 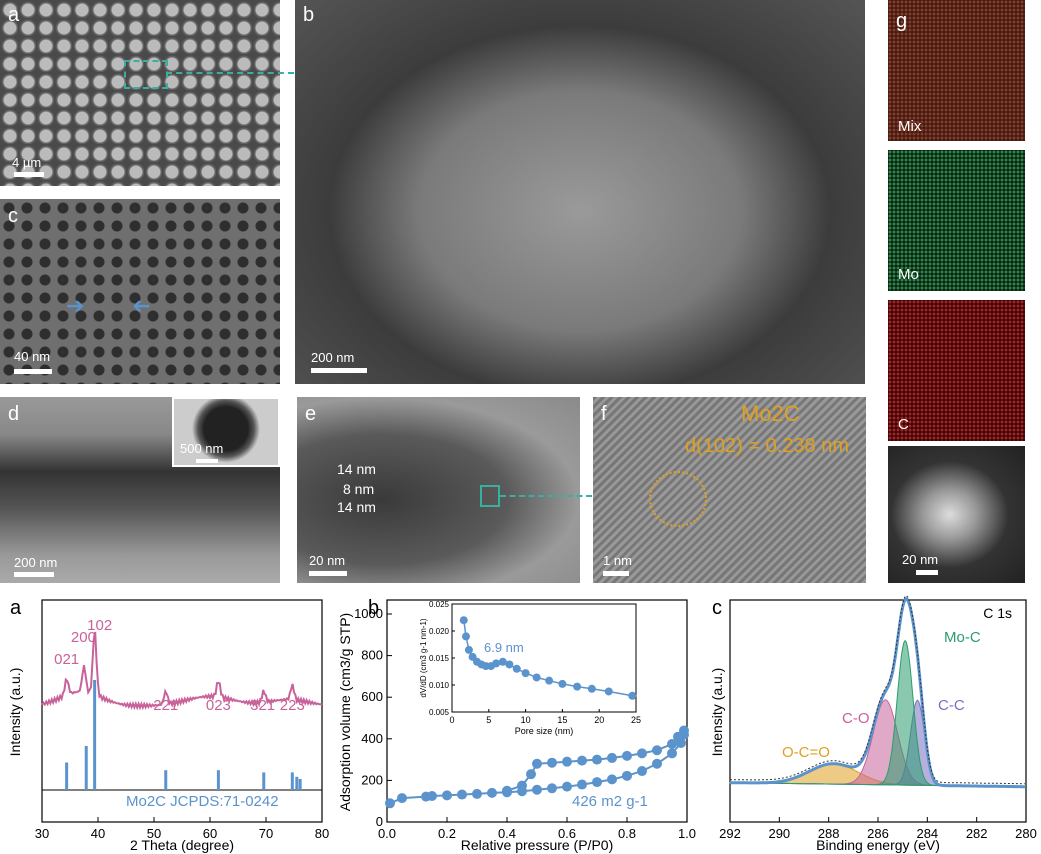 I want to click on panel-label: d, so click(x=14, y=414).